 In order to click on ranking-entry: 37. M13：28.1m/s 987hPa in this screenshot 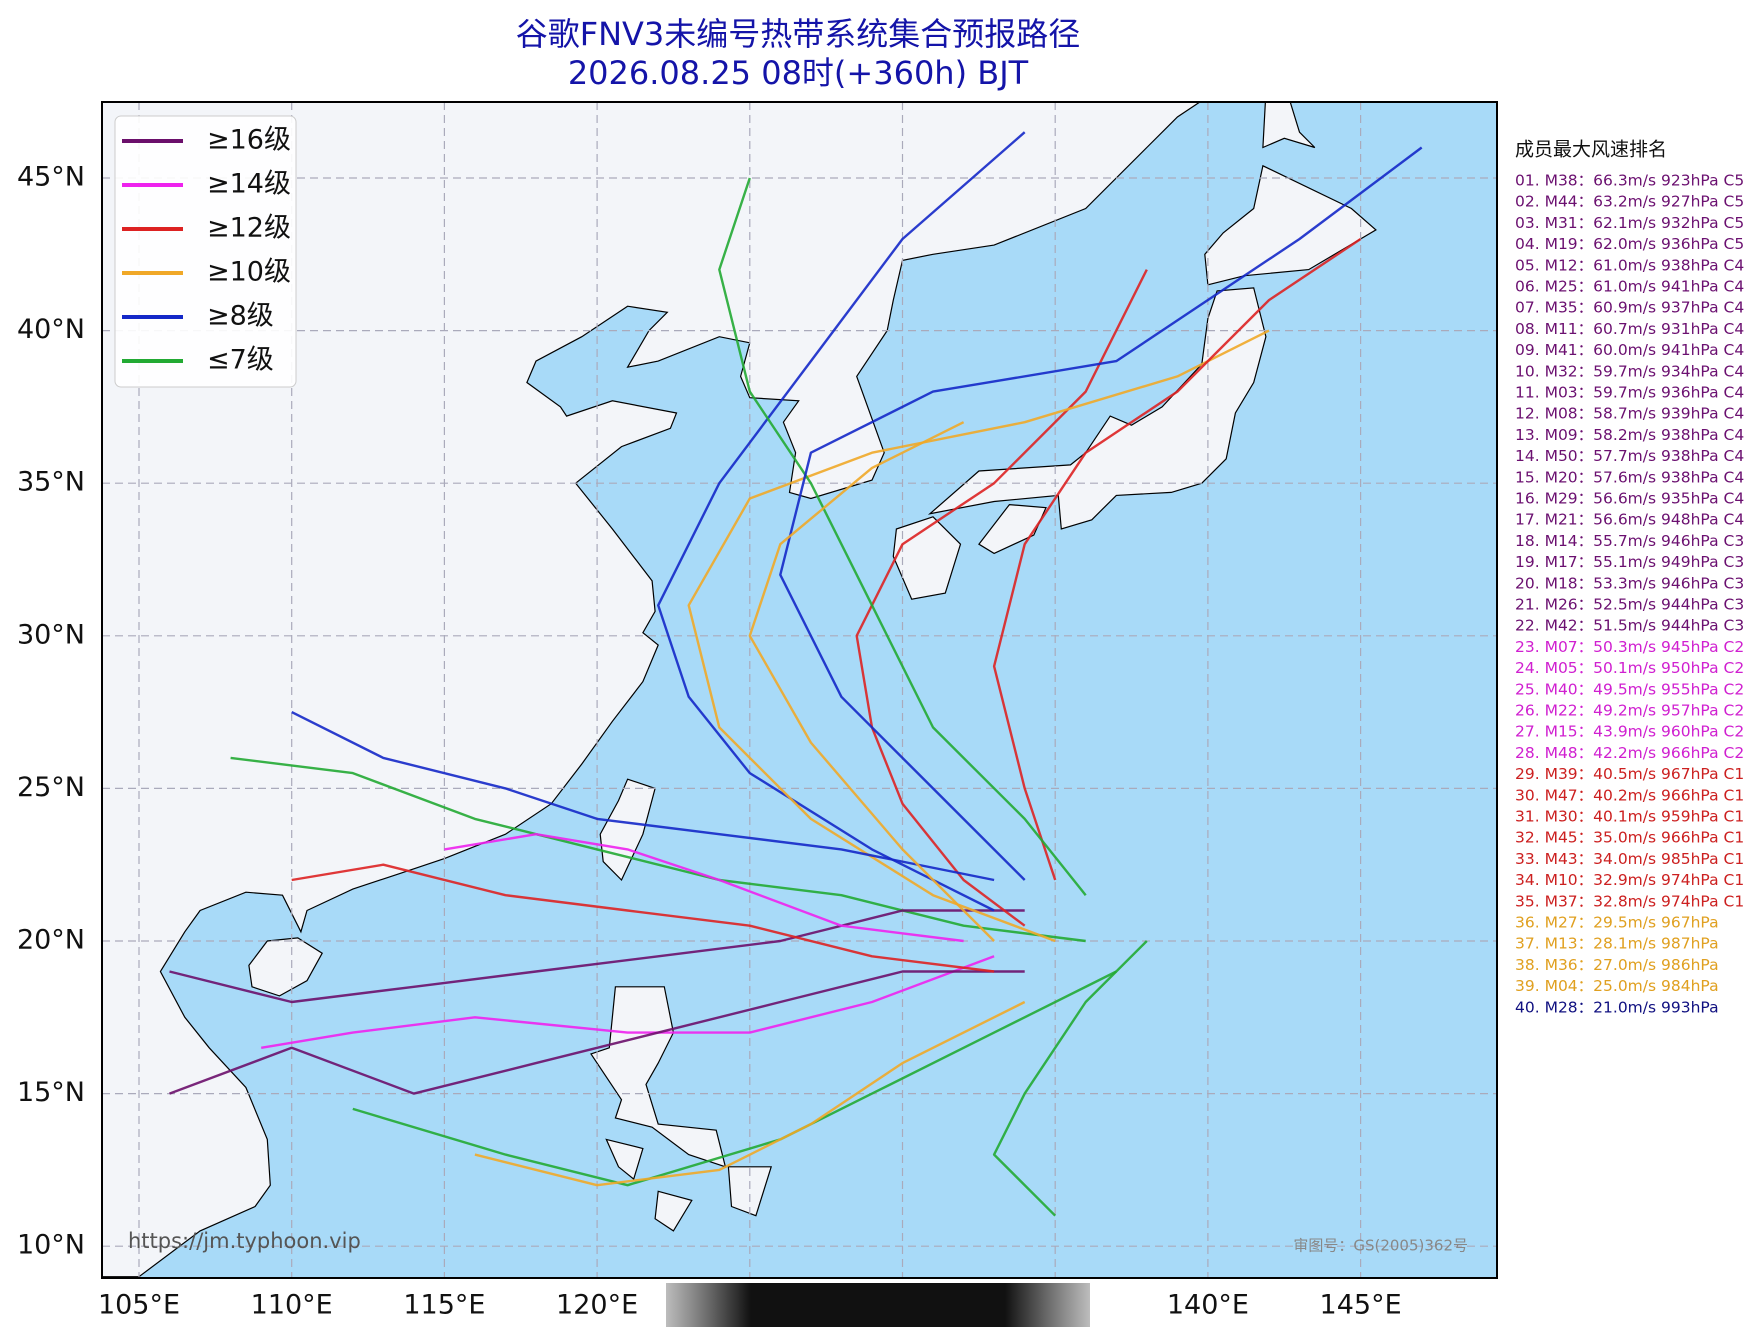, I will do `click(1617, 944)`.